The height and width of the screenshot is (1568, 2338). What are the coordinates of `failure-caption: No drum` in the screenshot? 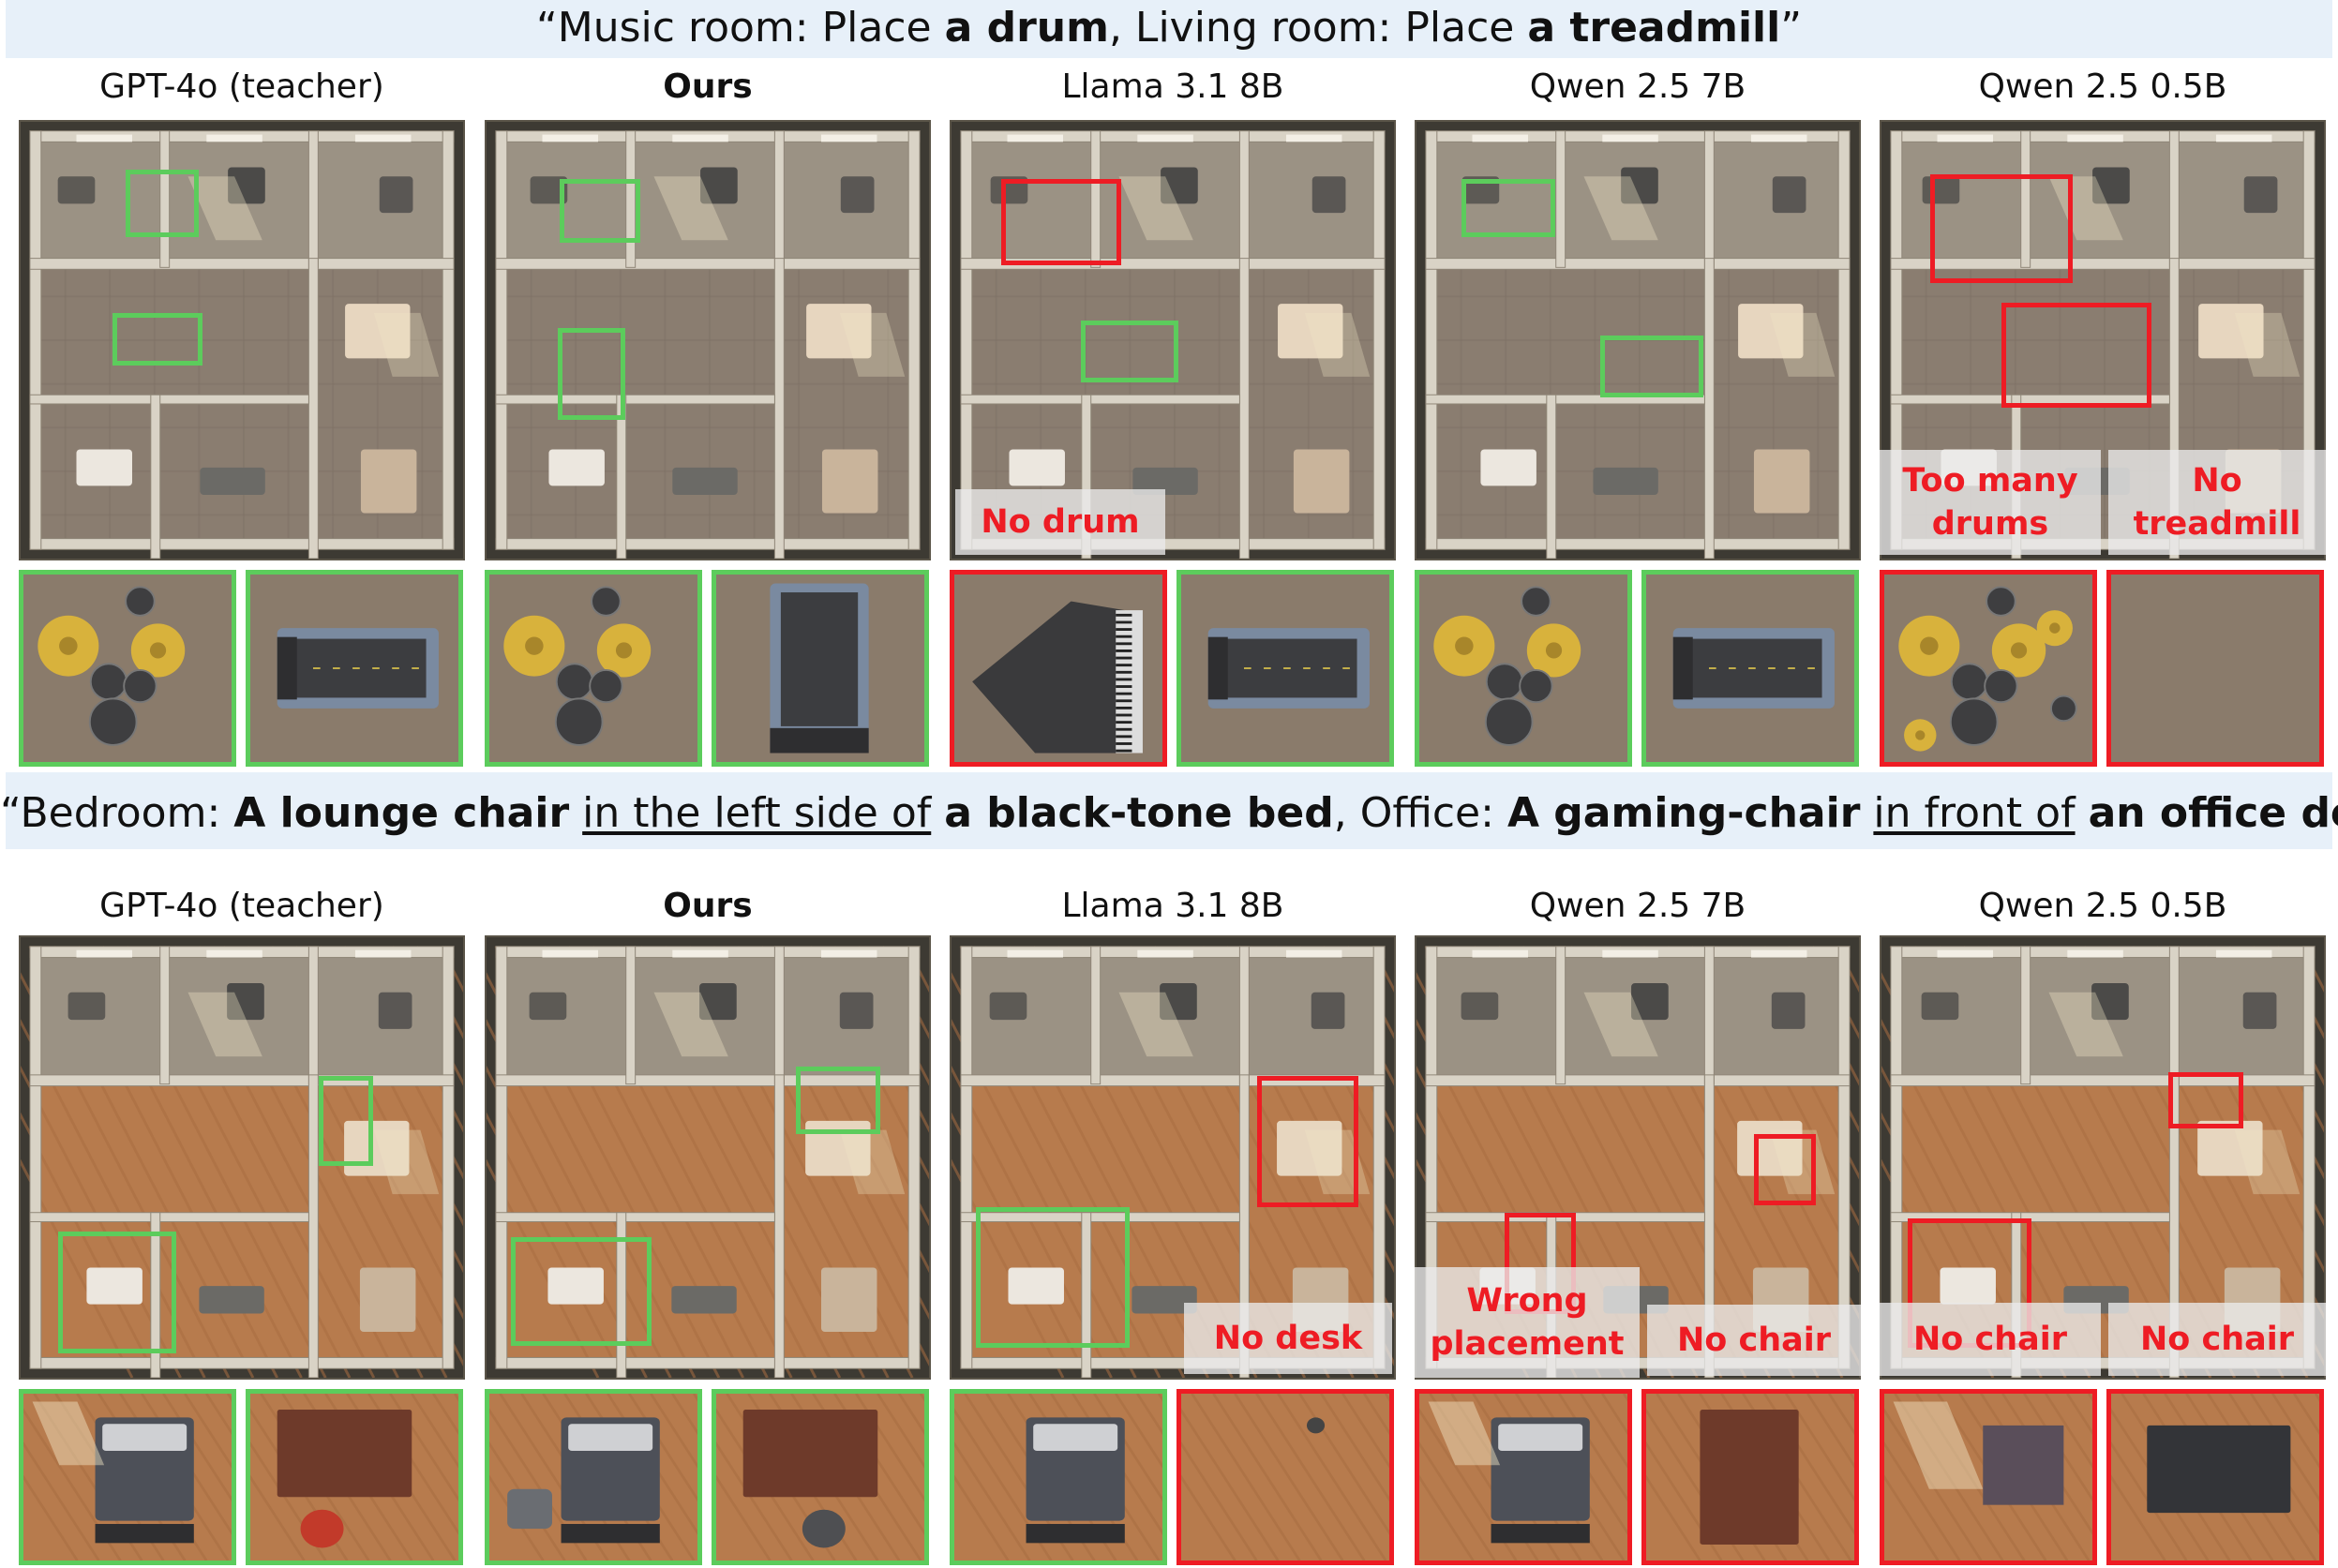 It's located at (1060, 522).